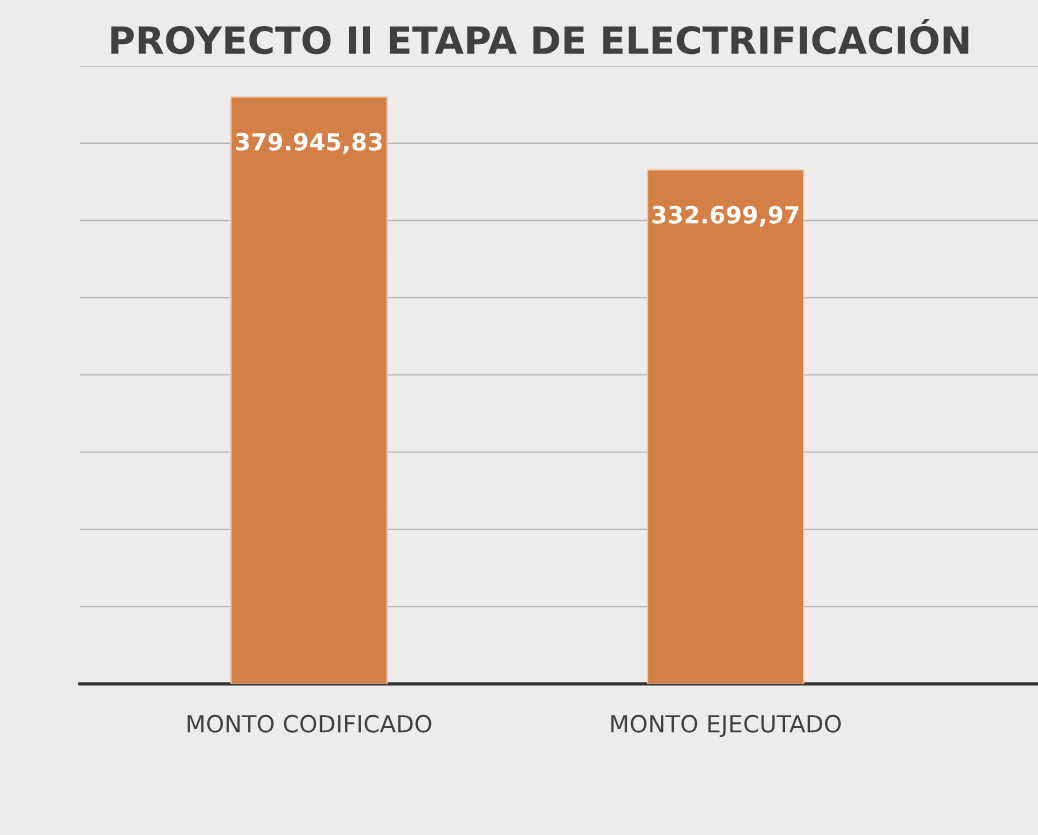  What do you see at coordinates (309, 723) in the screenshot?
I see `x-tick-label: MONTO CODIFICADO` at bounding box center [309, 723].